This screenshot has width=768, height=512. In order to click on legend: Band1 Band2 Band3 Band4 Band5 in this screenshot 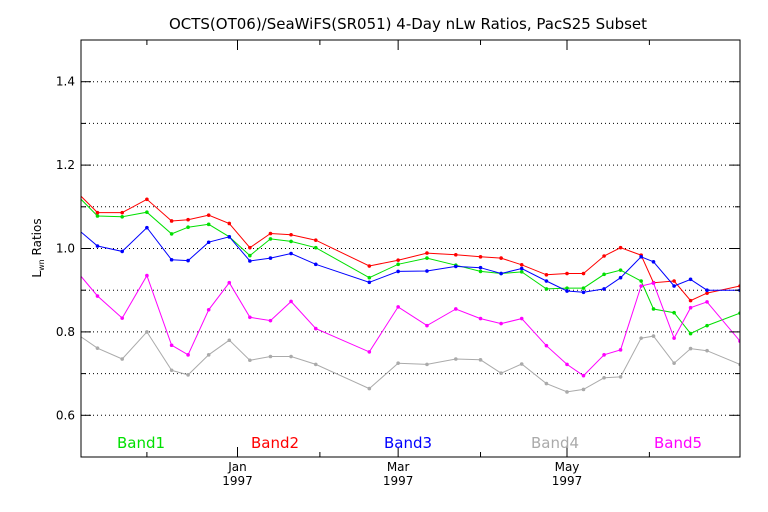, I will do `click(409, 443)`.